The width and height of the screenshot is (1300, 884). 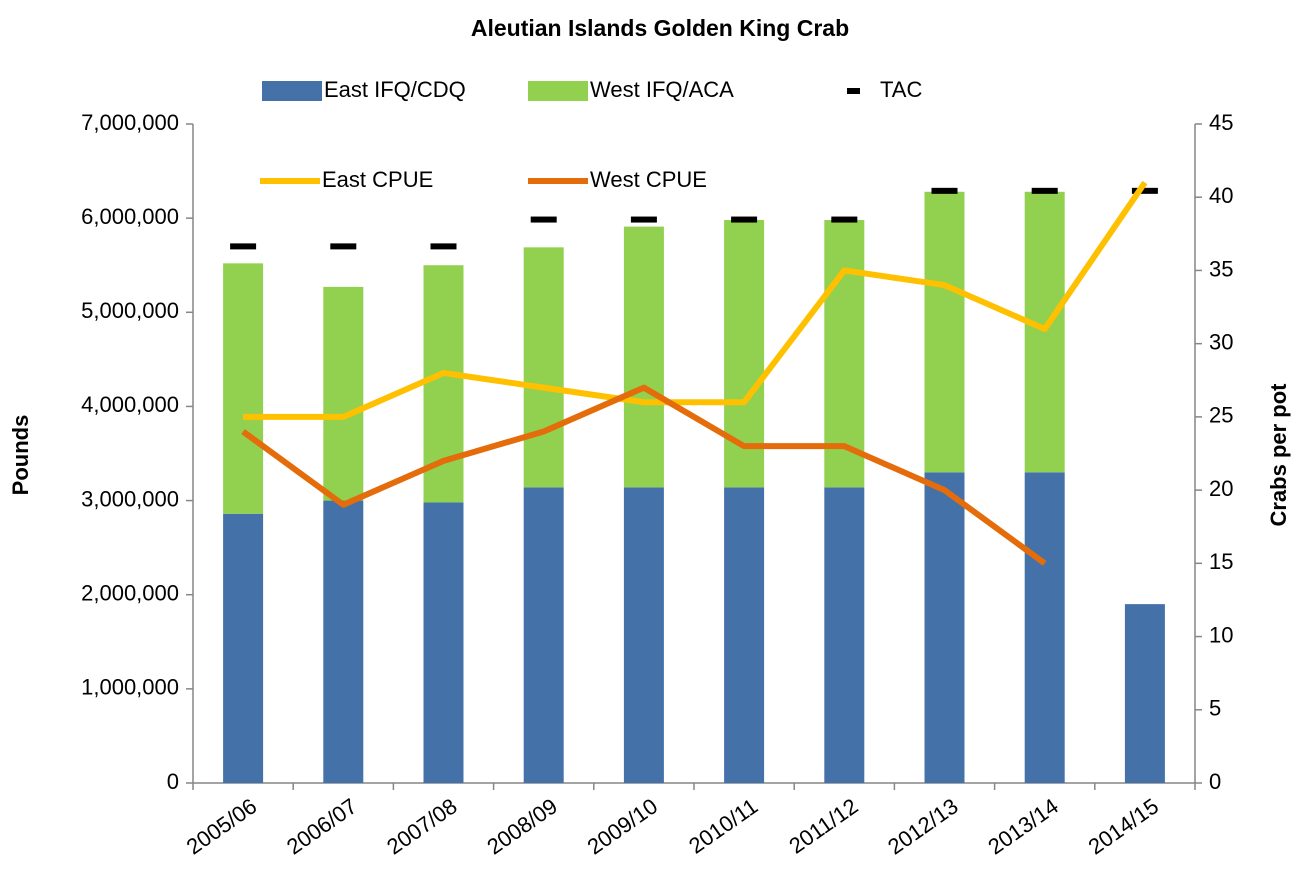 I want to click on legend-label: West IFQ/ACA, so click(x=662, y=89).